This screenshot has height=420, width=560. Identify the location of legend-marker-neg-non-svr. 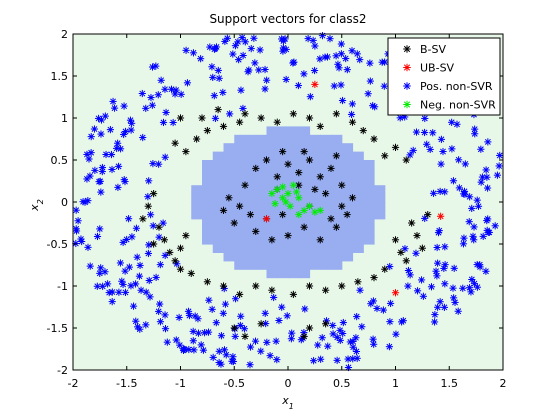
(407, 104).